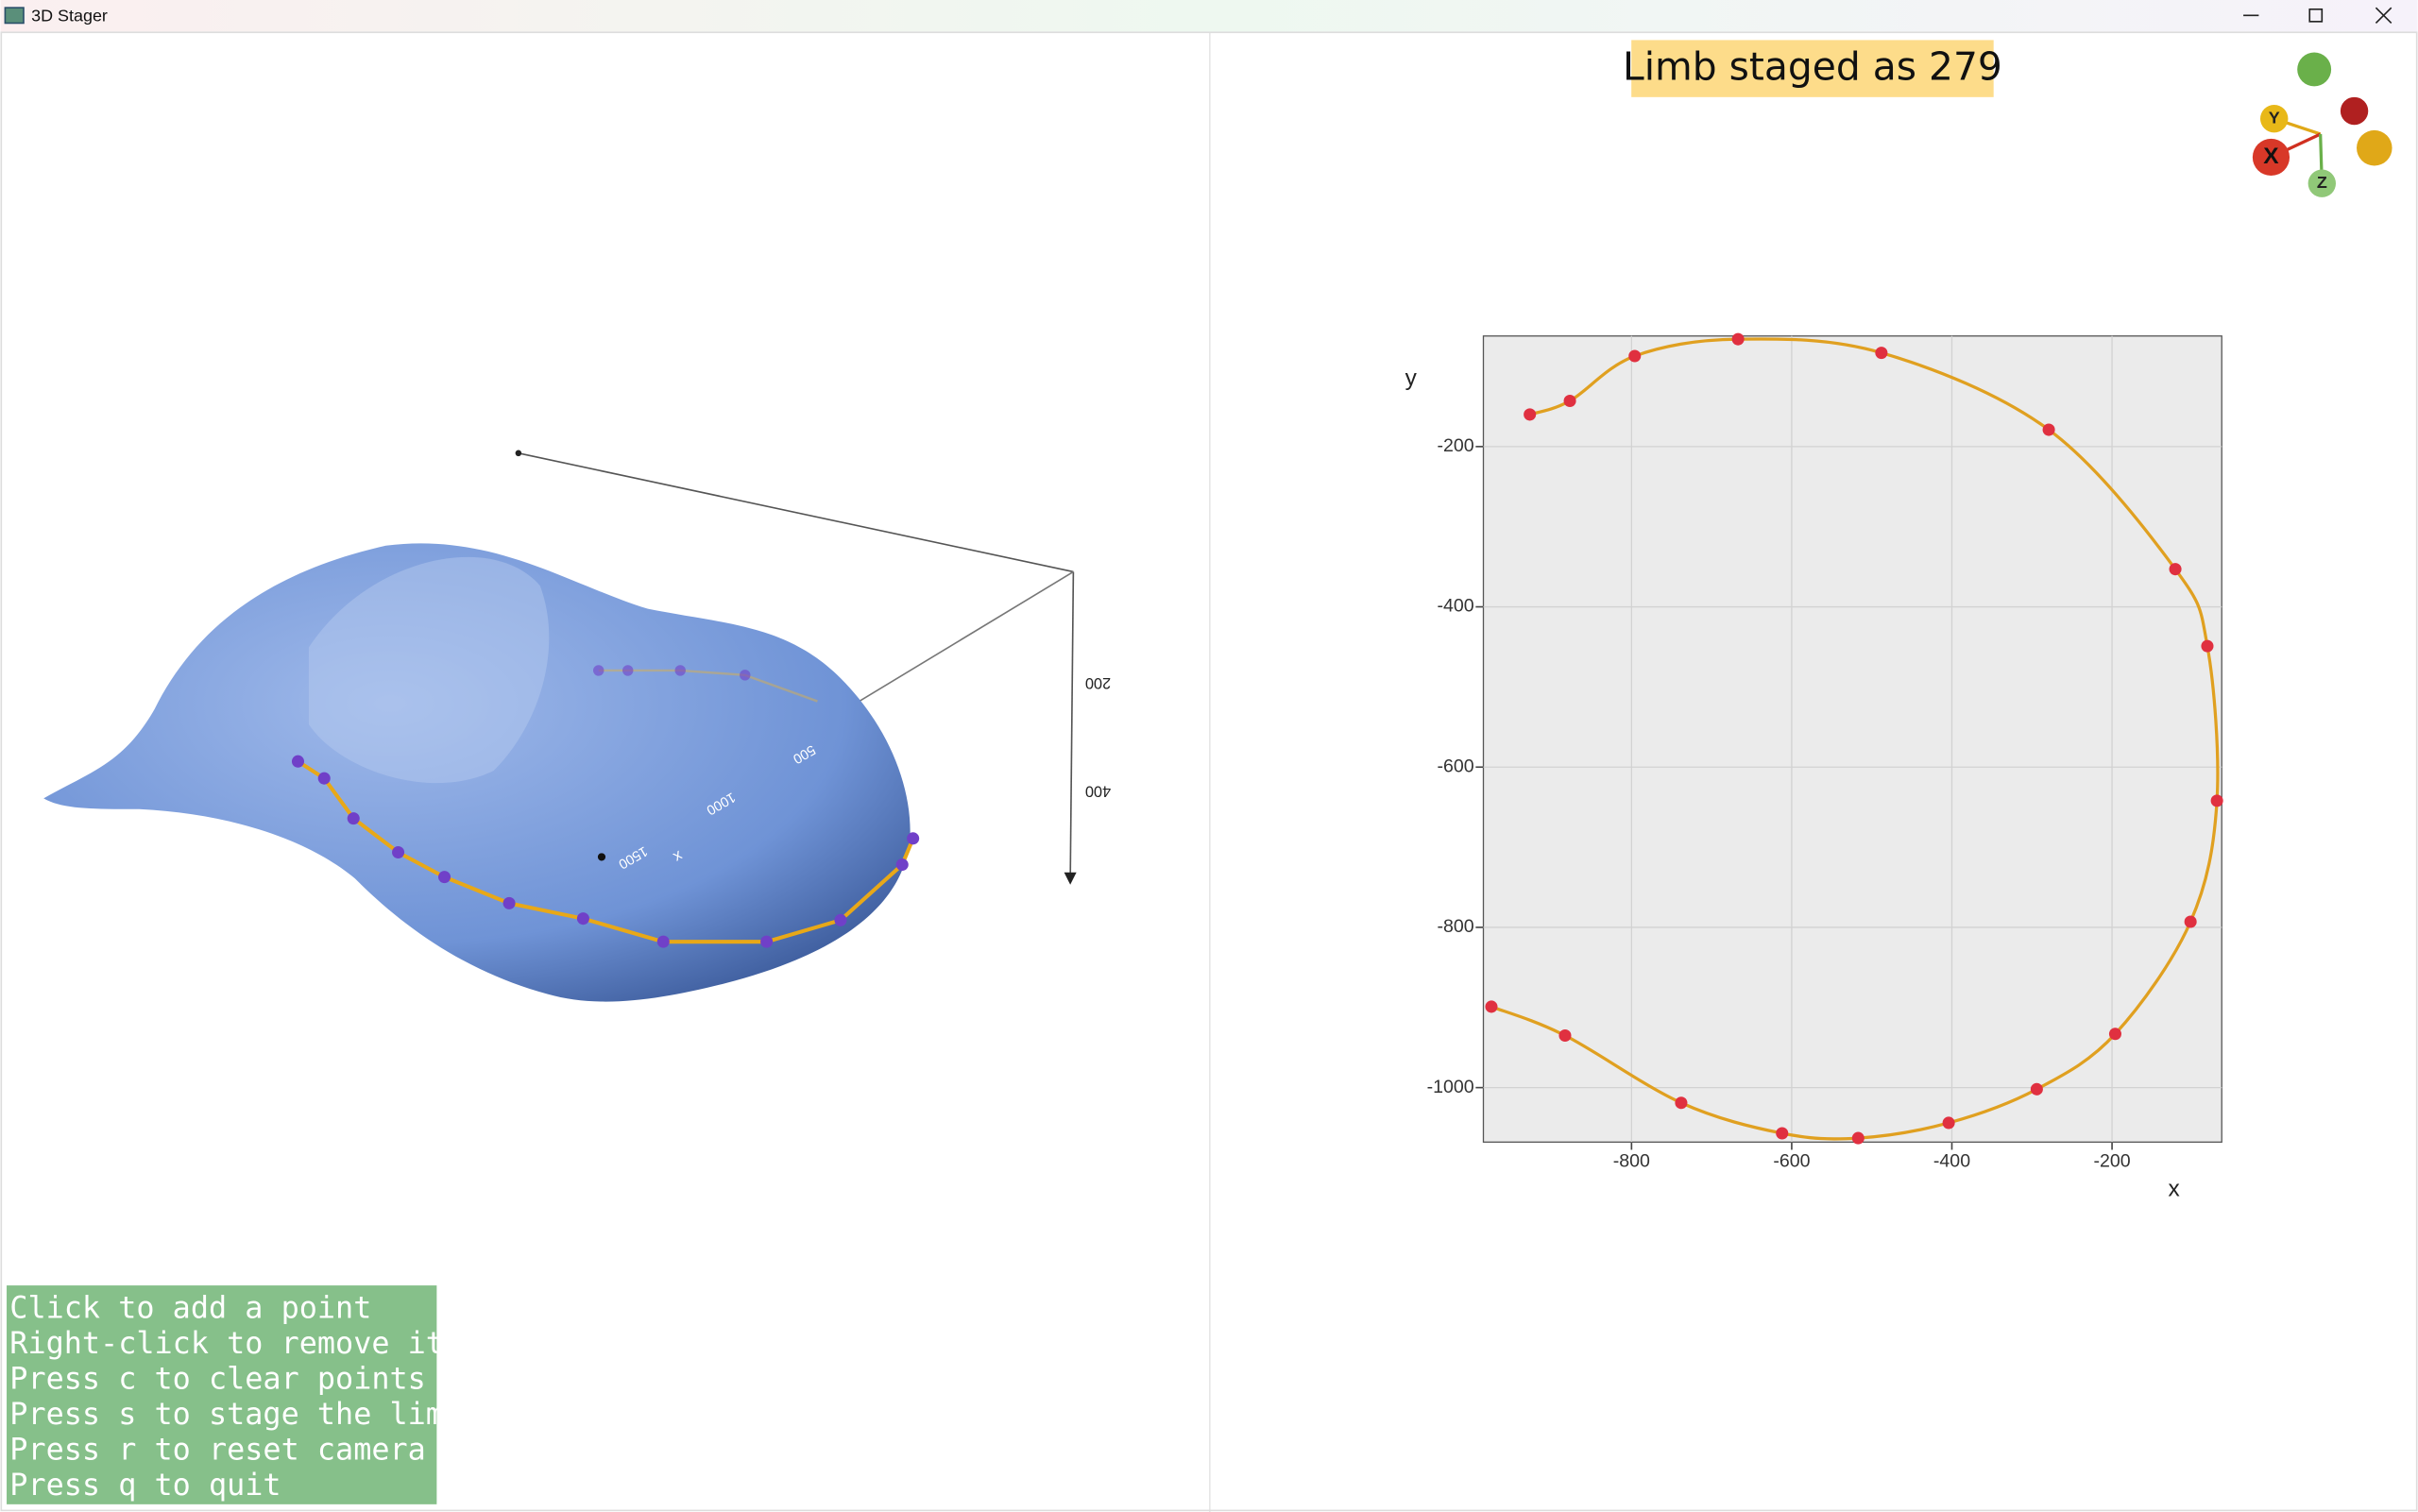 The image size is (2418, 1512). Describe the element at coordinates (1456, 926) in the screenshot. I see `y-tick-label: -800` at that location.